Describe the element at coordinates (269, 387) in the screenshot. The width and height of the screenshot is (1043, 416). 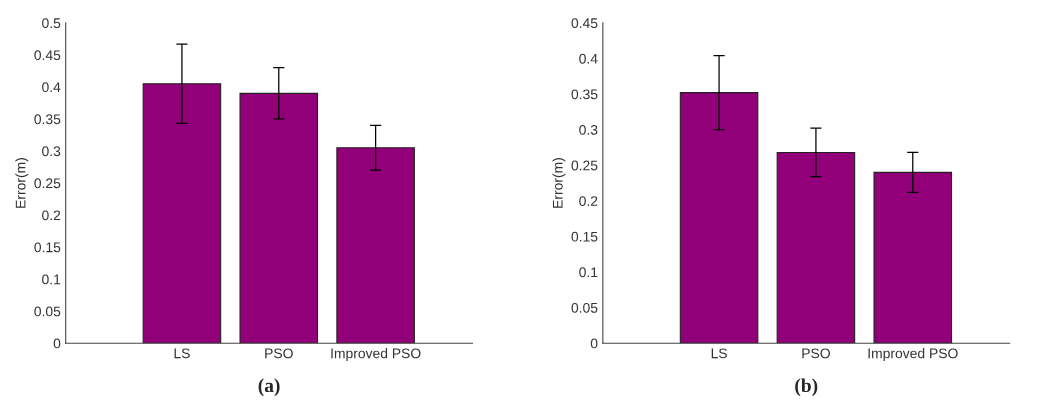
I see `text: (a)` at that location.